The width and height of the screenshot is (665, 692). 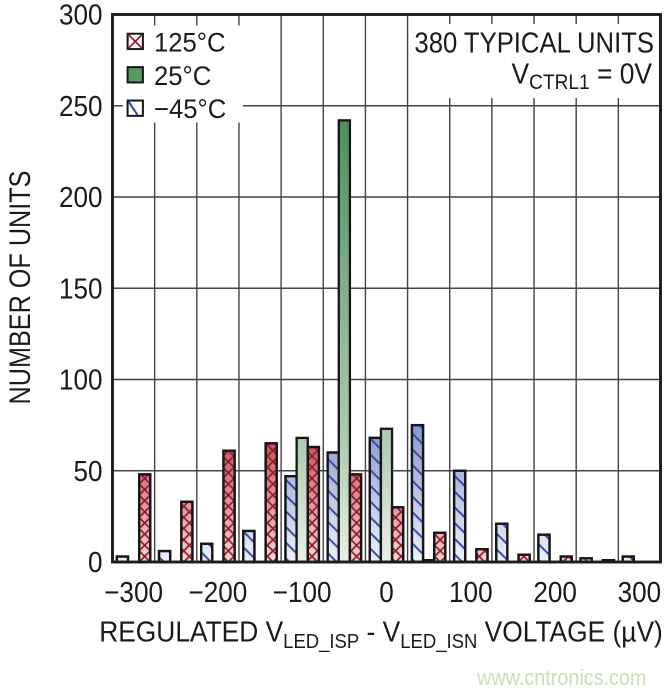 I want to click on svg-text: 25°C, so click(x=182, y=75).